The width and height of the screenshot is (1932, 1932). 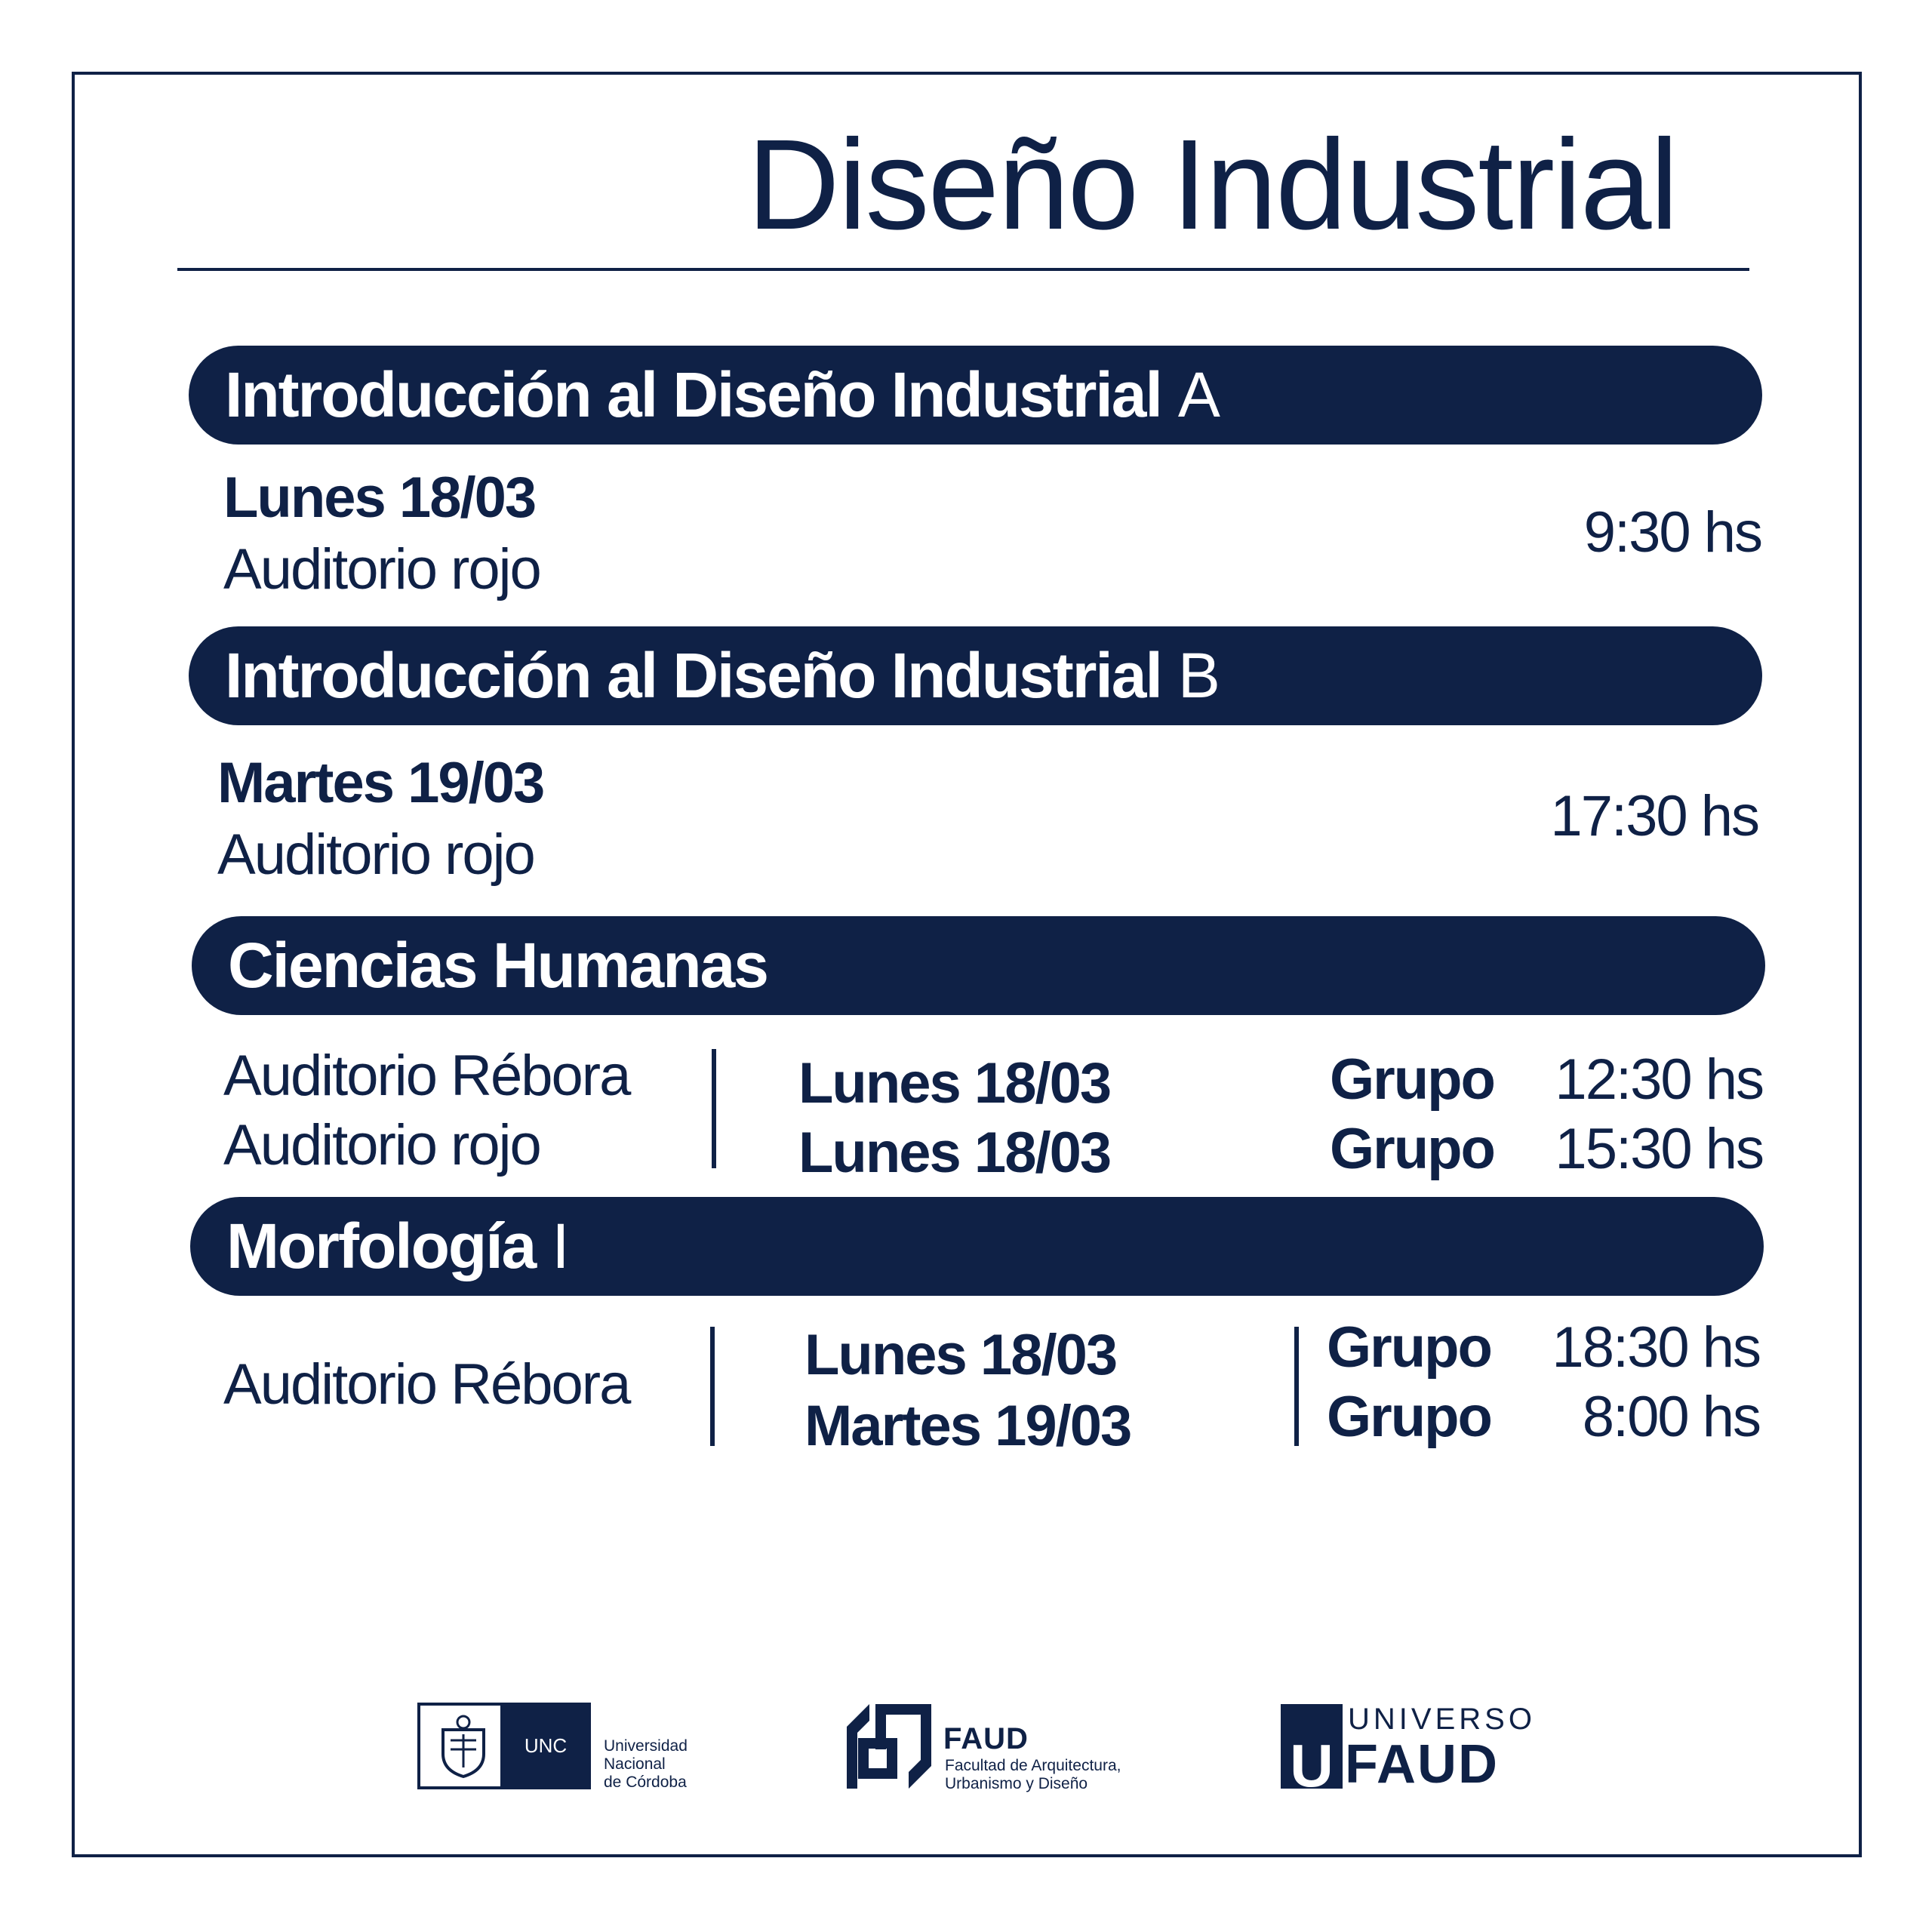 What do you see at coordinates (381, 1246) in the screenshot?
I see `section-name: Morfología` at bounding box center [381, 1246].